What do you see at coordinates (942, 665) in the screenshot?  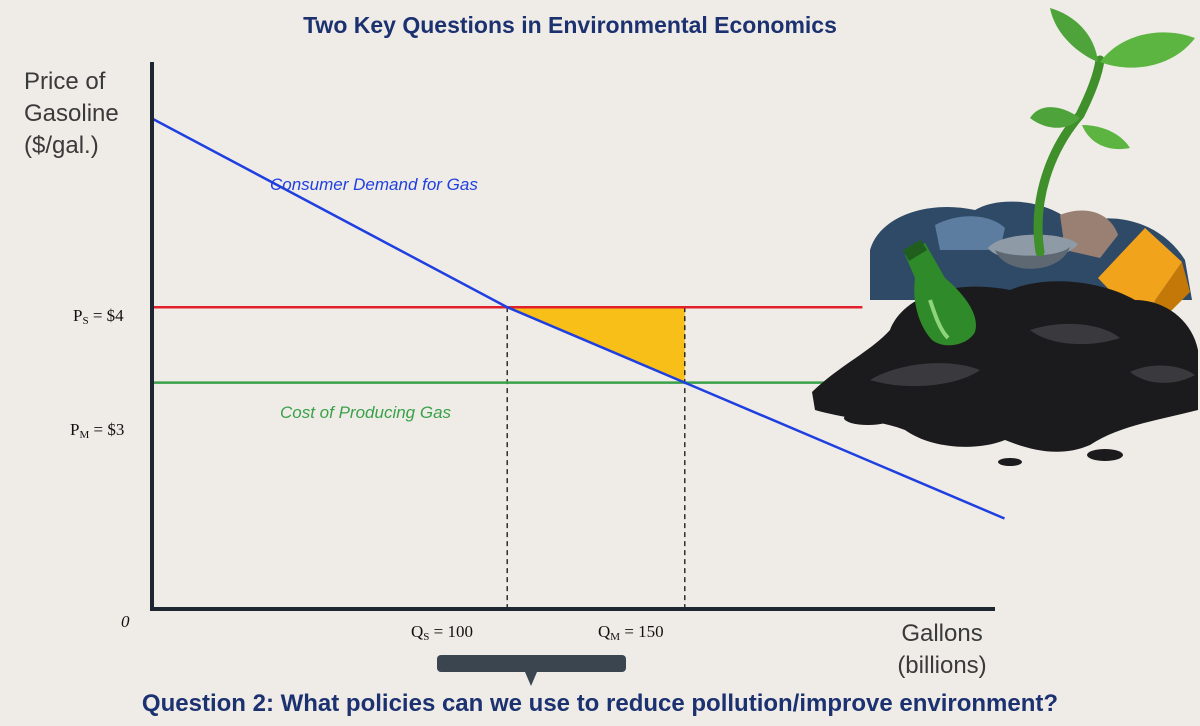 I see `x-axis-label-line: (billions)` at bounding box center [942, 665].